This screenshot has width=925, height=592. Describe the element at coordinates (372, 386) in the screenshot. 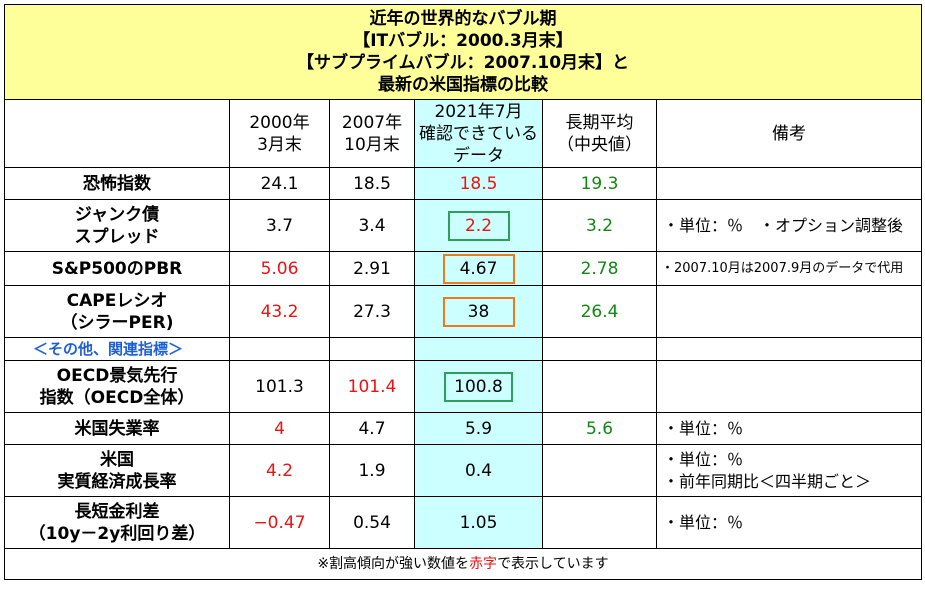

I see `cell-oecd-2007: 101.4` at that location.